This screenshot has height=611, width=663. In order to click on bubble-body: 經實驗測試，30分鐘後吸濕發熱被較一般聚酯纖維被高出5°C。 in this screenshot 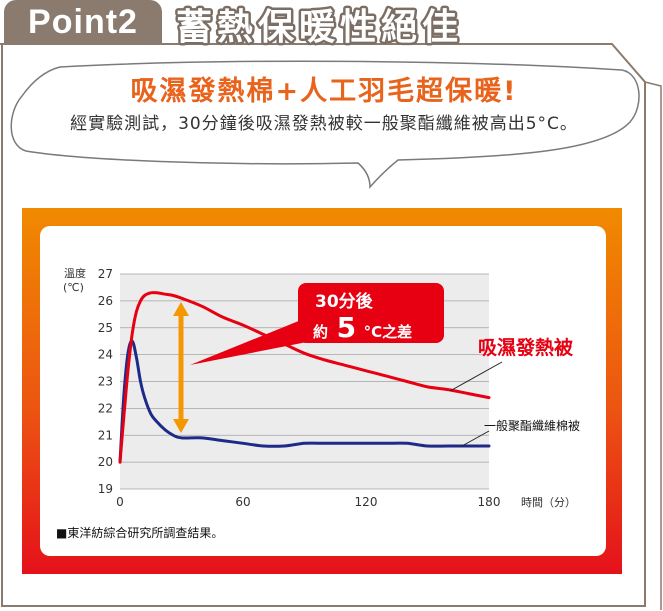, I will do `click(324, 124)`.